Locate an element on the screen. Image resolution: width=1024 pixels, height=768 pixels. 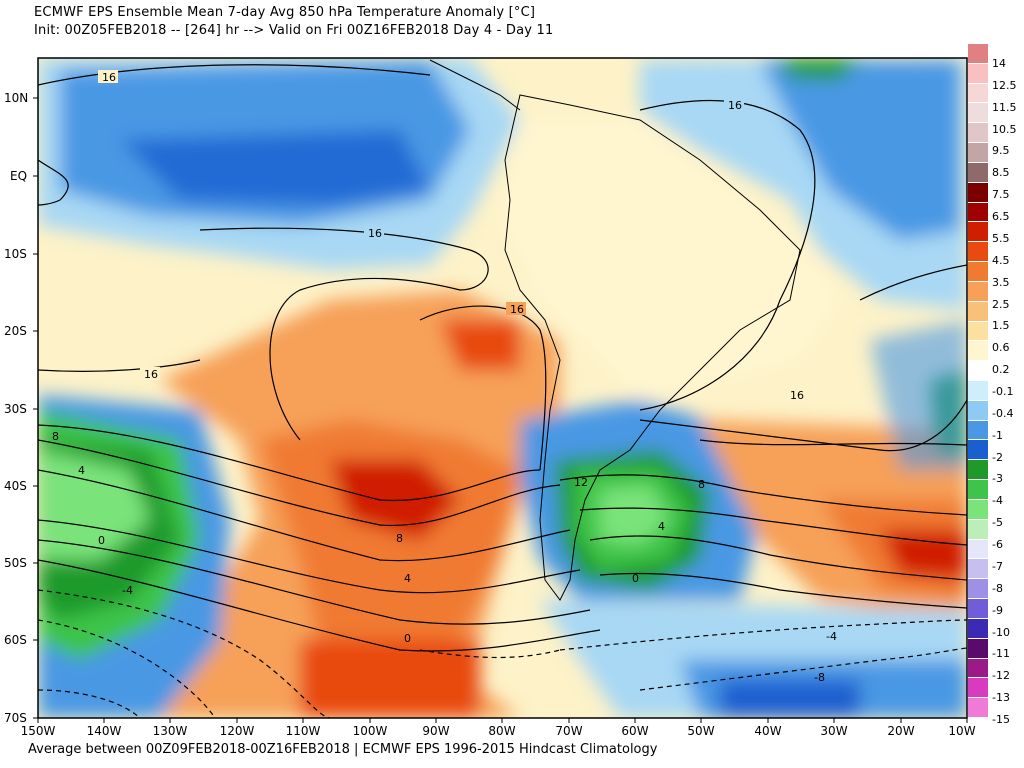
lon-label: 90W is located at coordinates (435, 731).